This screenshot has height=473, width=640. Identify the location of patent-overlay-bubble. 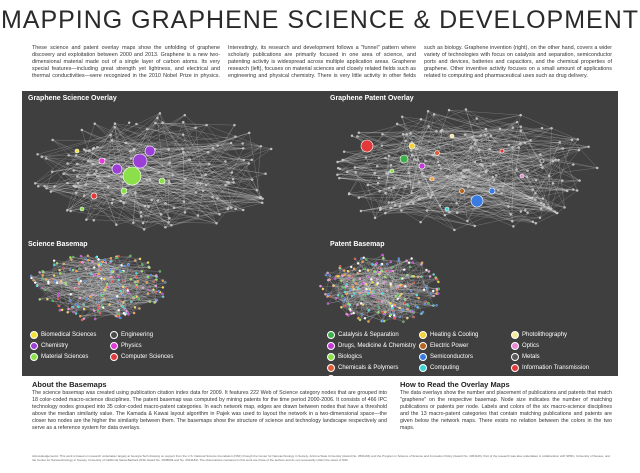
(432, 179).